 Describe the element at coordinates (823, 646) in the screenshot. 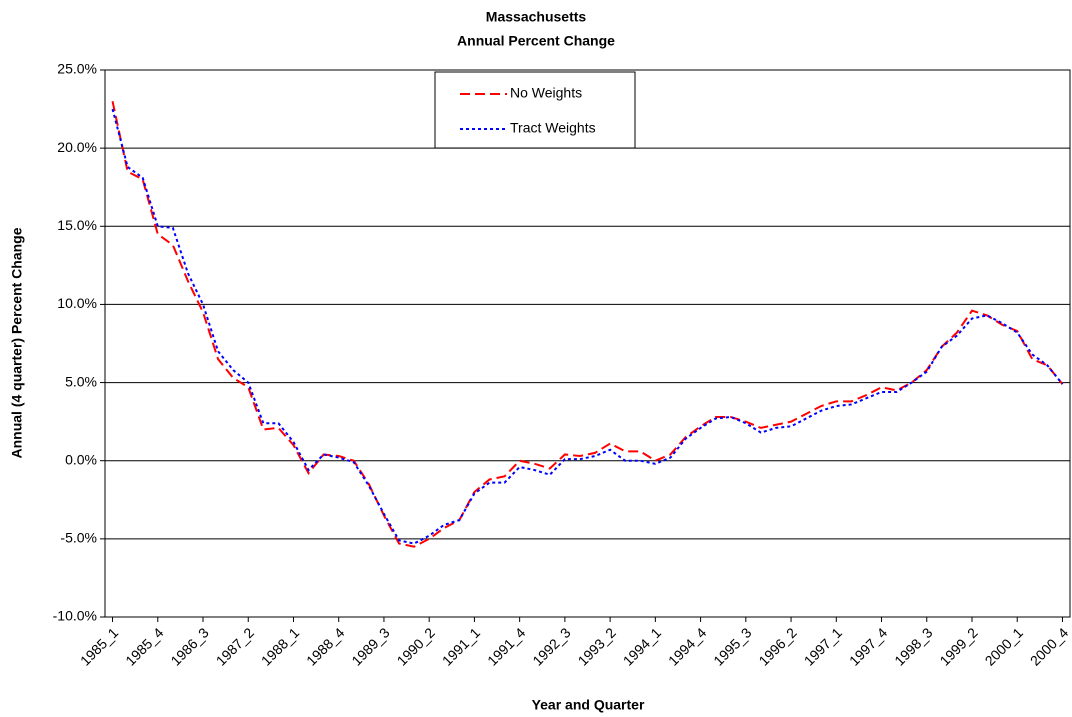

I see `x-tick-label: 1997_1` at that location.